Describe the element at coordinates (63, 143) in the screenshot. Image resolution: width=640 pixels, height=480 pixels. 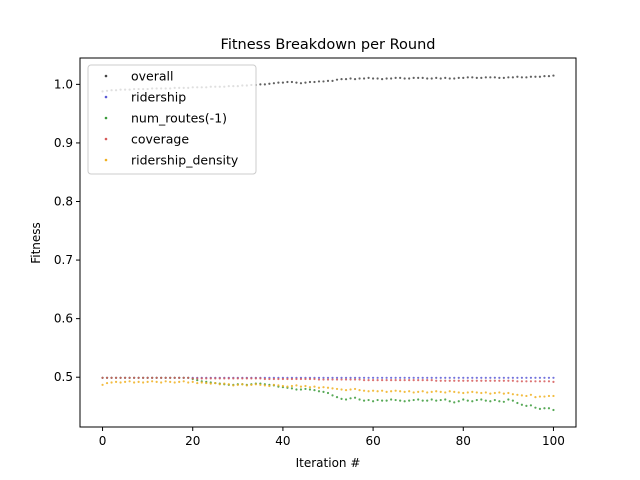
I see `y-tick-label: 0.9` at that location.